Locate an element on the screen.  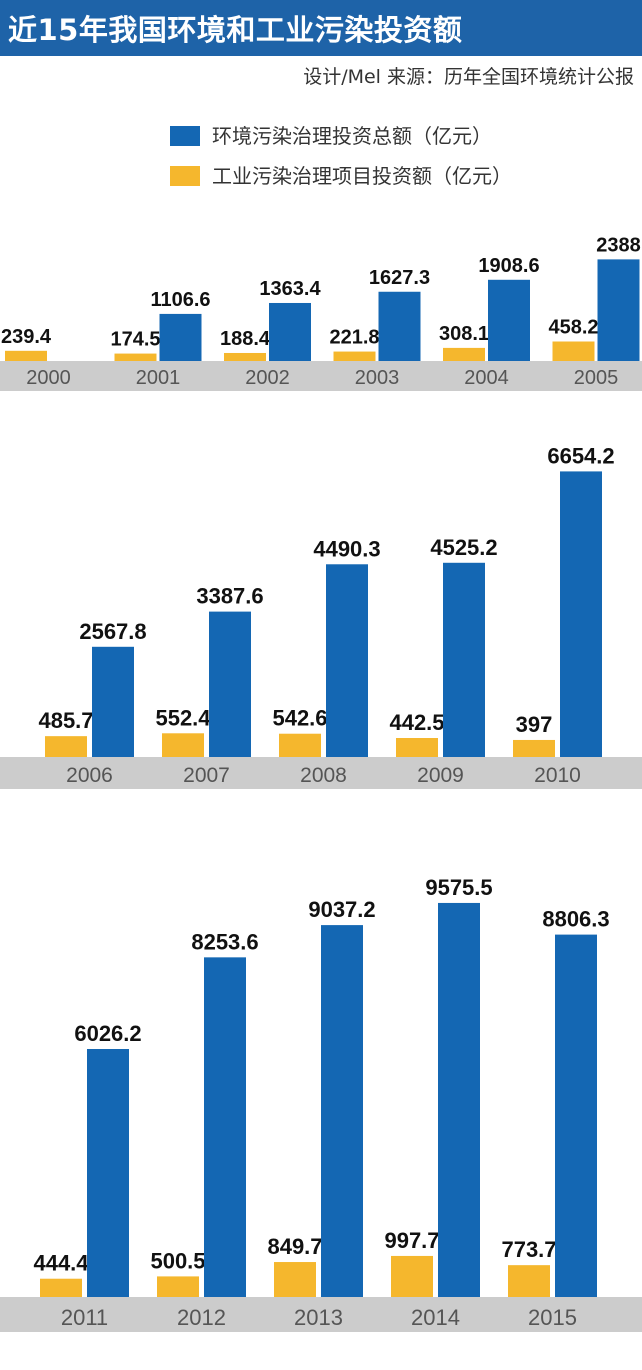
bar-total-2012 is located at coordinates (225, 1127).